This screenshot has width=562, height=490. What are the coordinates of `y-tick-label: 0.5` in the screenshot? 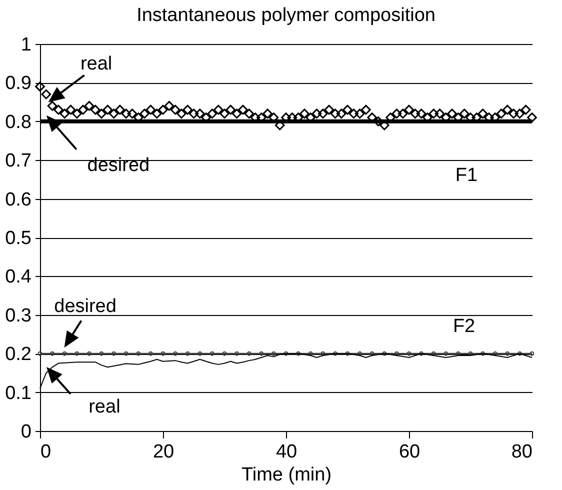 It's located at (18, 238).